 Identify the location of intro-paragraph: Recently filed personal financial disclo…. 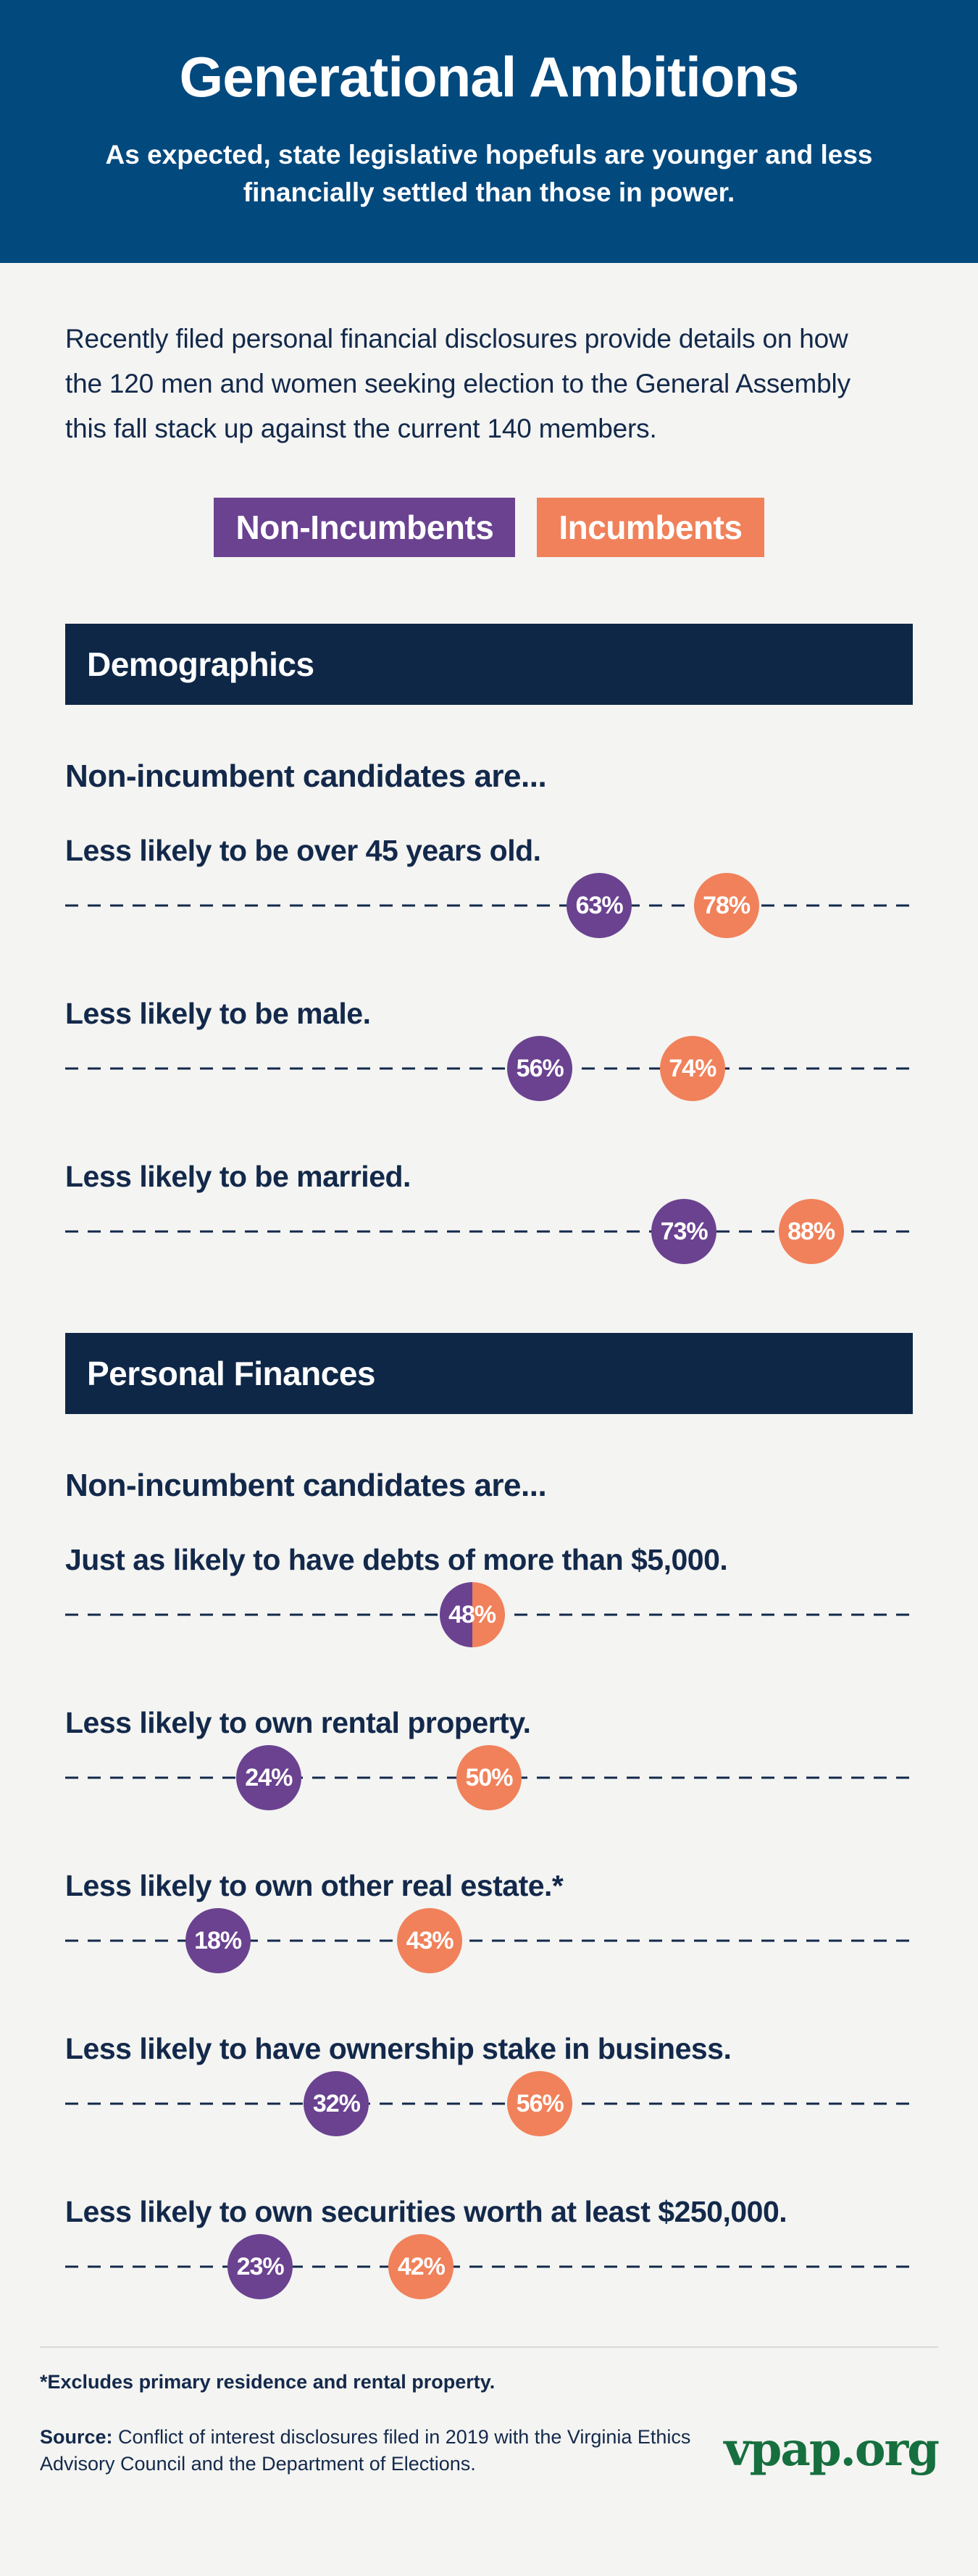
(457, 383).